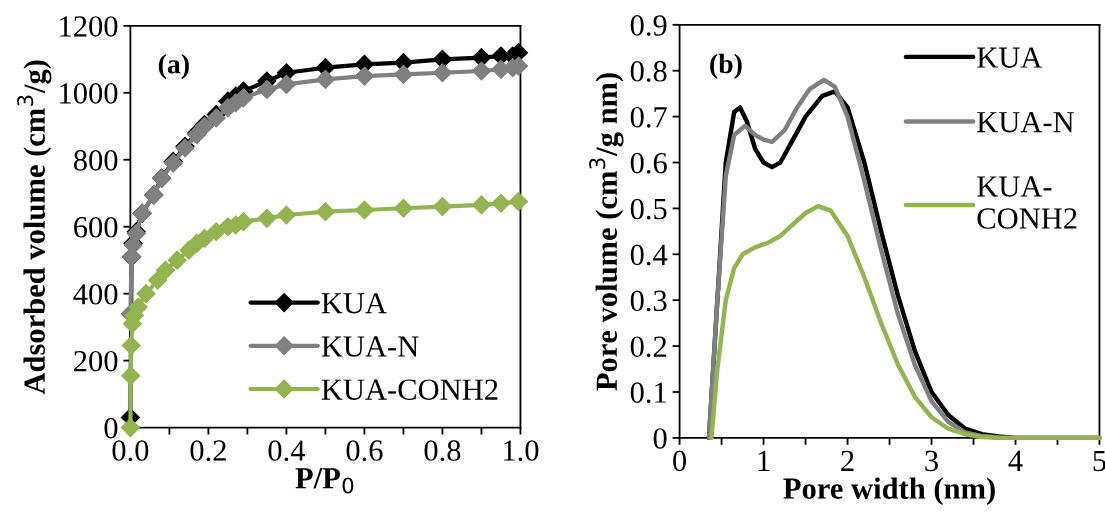  What do you see at coordinates (648, 71) in the screenshot?
I see `y-tick-label: 0.8` at bounding box center [648, 71].